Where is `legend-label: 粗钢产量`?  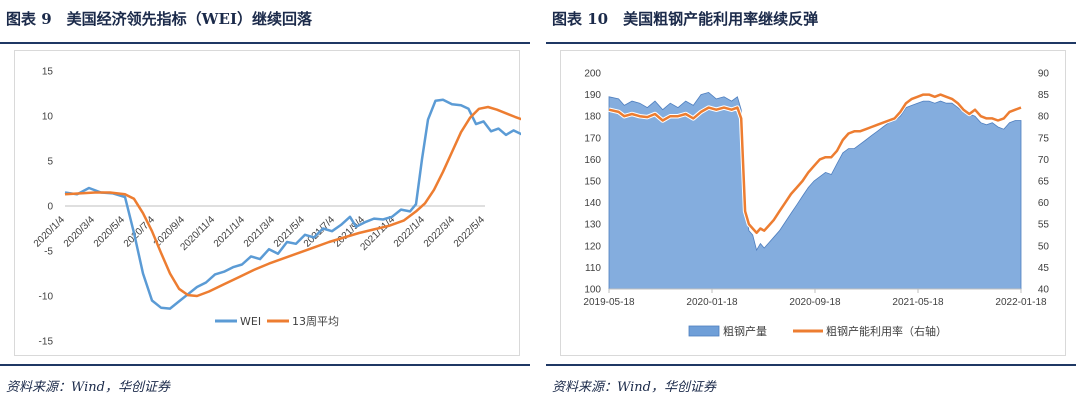 legend-label: 粗钢产量 is located at coordinates (745, 331).